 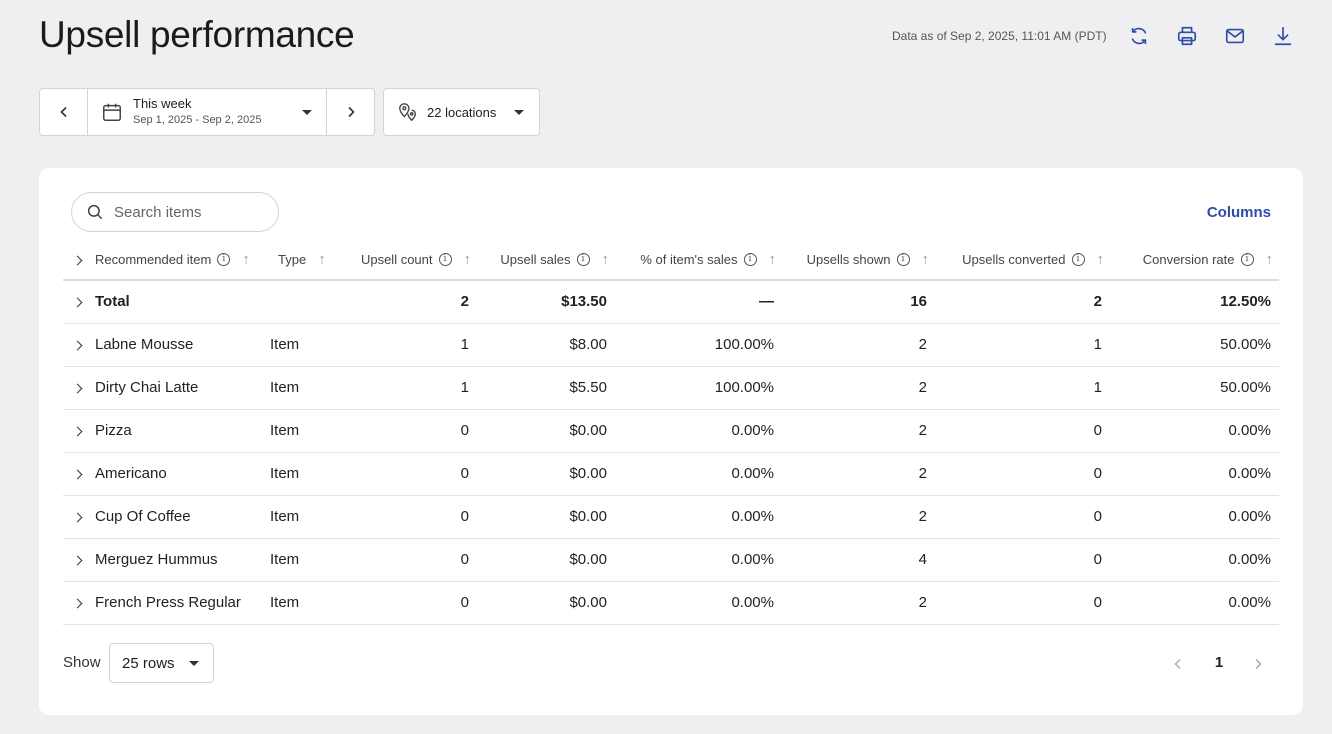 What do you see at coordinates (698, 388) in the screenshot?
I see `cell-pct-item-sales: 100.00%` at bounding box center [698, 388].